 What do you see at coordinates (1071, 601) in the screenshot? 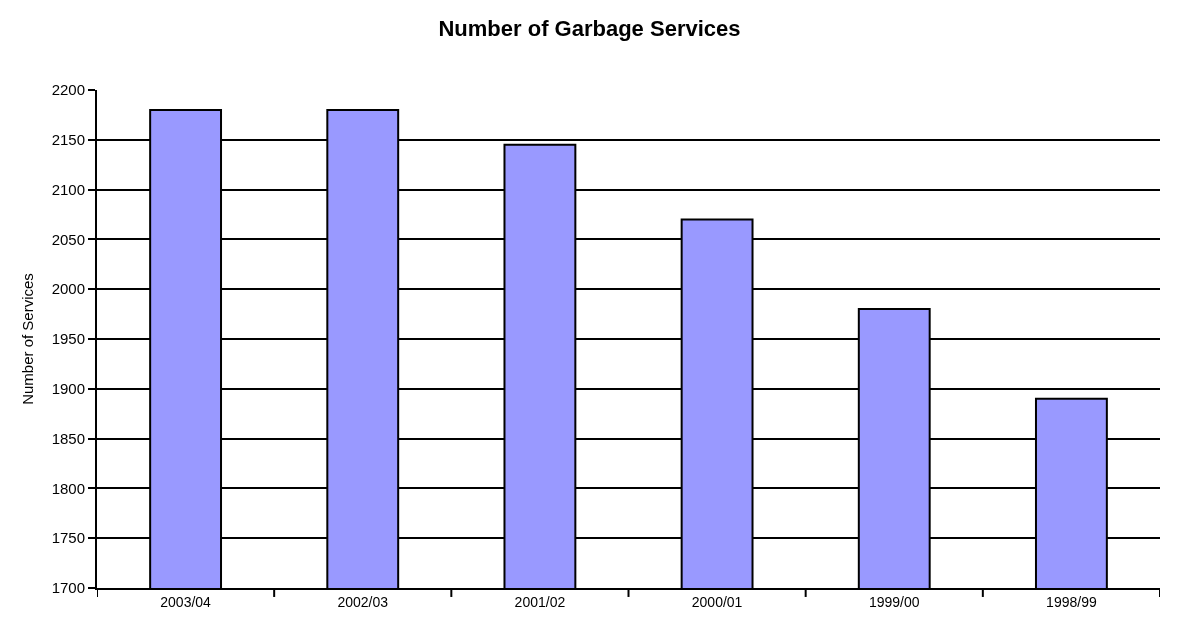
I see `x-tick-label: 1998/99` at bounding box center [1071, 601].